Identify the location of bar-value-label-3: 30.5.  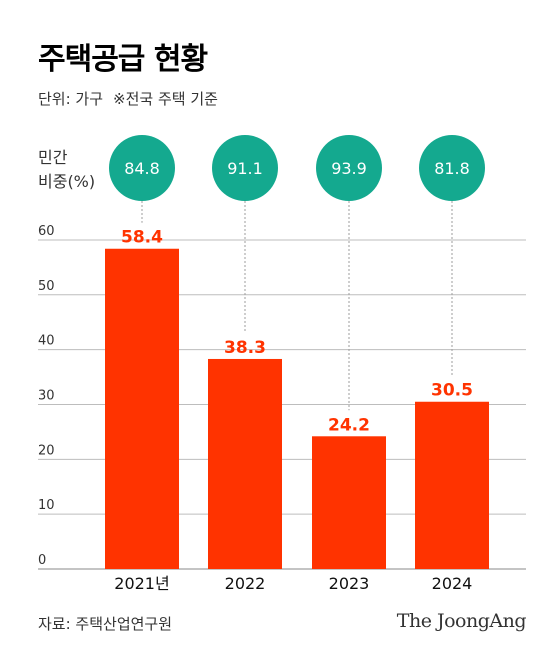
(452, 391).